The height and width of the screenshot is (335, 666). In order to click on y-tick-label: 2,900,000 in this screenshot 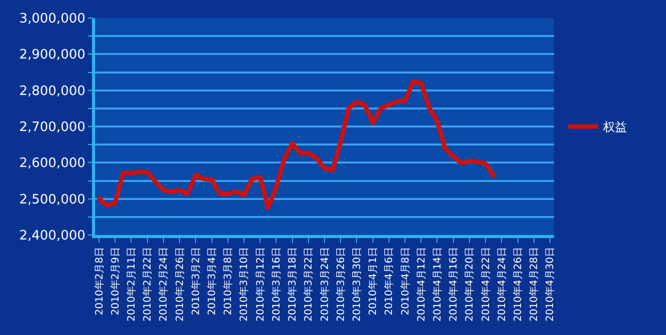, I will do `click(52, 55)`.